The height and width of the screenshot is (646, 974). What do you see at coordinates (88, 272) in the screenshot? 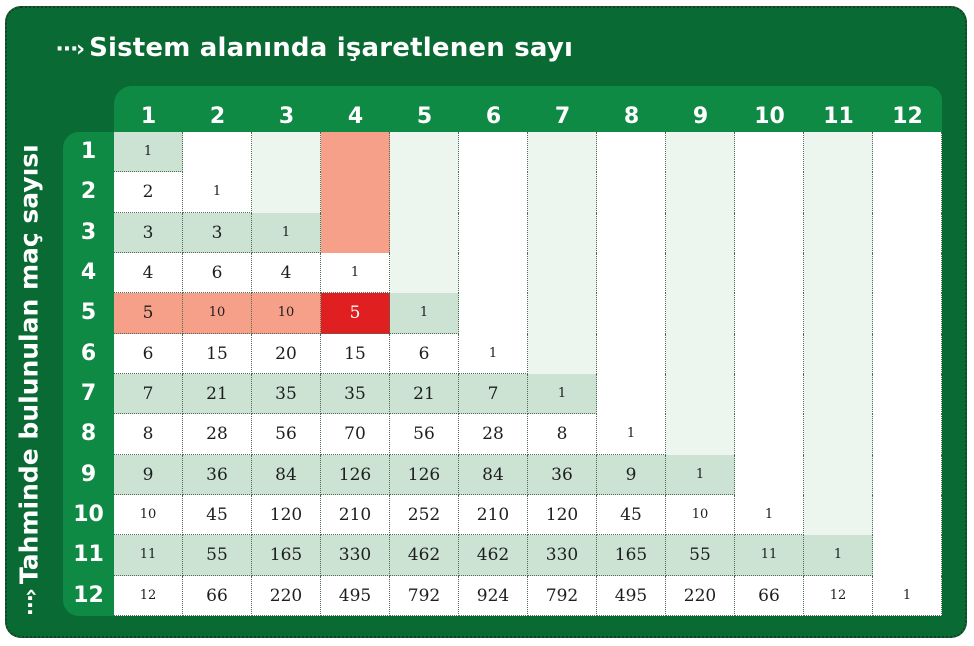
I see `row-header: 4` at bounding box center [88, 272].